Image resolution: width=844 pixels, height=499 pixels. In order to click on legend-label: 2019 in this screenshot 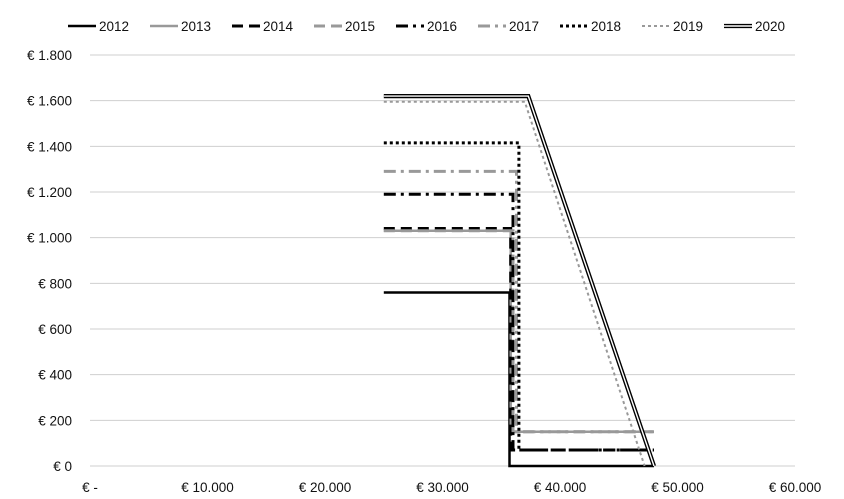, I will do `click(688, 26)`.